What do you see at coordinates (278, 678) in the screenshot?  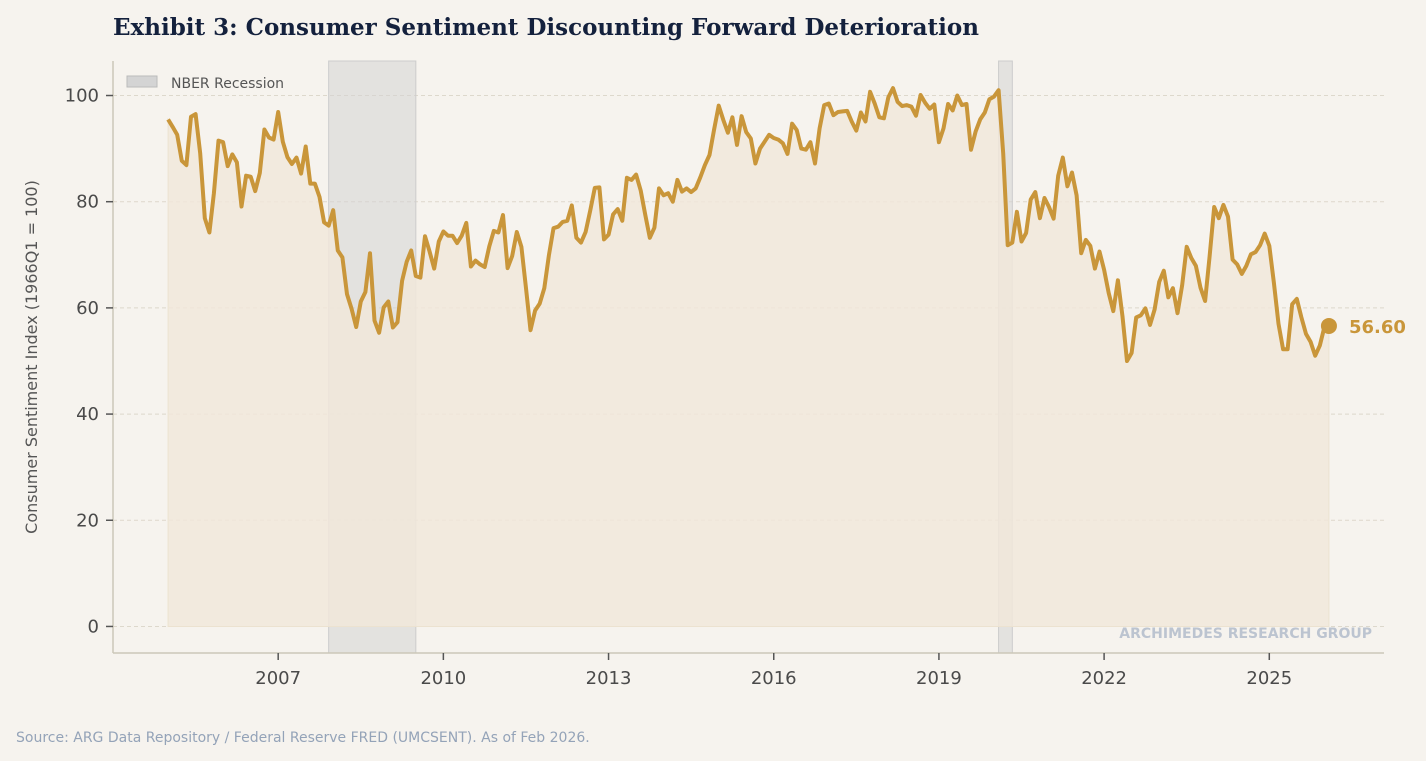 I see `x-tick-label: 2007` at bounding box center [278, 678].